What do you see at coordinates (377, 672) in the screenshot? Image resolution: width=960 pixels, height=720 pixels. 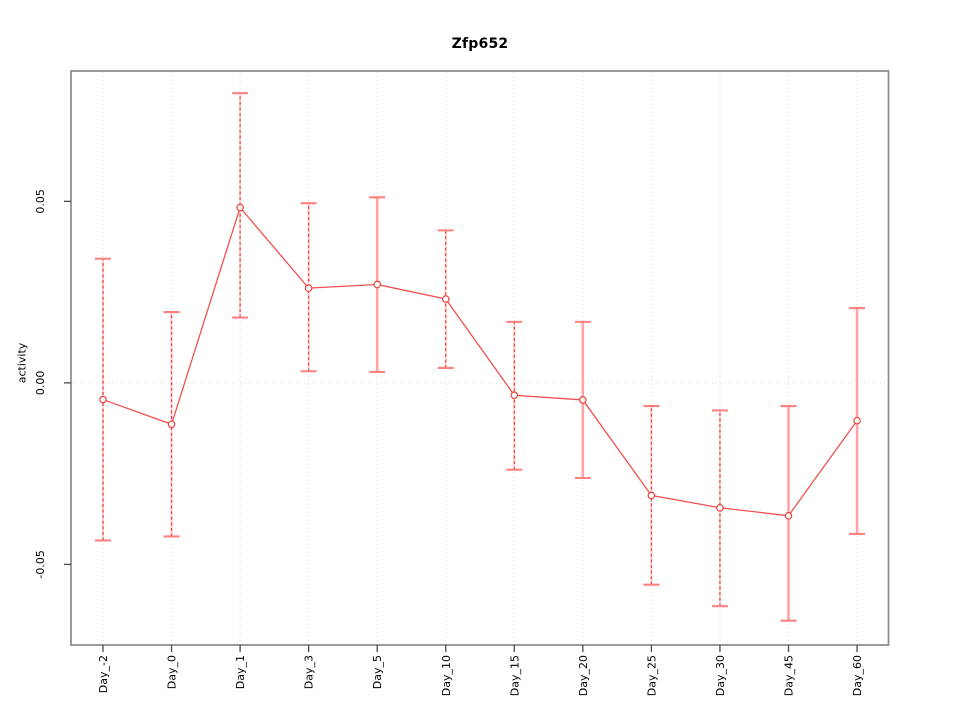 I see `x-axis-tick-label: Day_5` at bounding box center [377, 672].